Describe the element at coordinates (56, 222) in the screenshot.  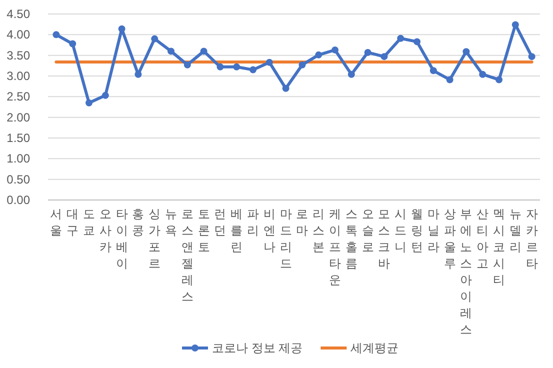
I see `x-tick-label: 서울` at that location.